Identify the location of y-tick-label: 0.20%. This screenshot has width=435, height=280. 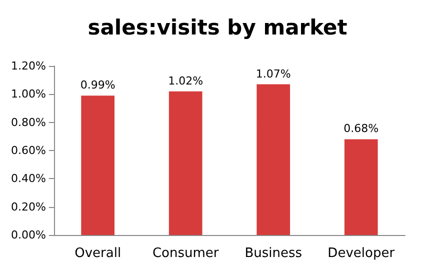
(28, 207).